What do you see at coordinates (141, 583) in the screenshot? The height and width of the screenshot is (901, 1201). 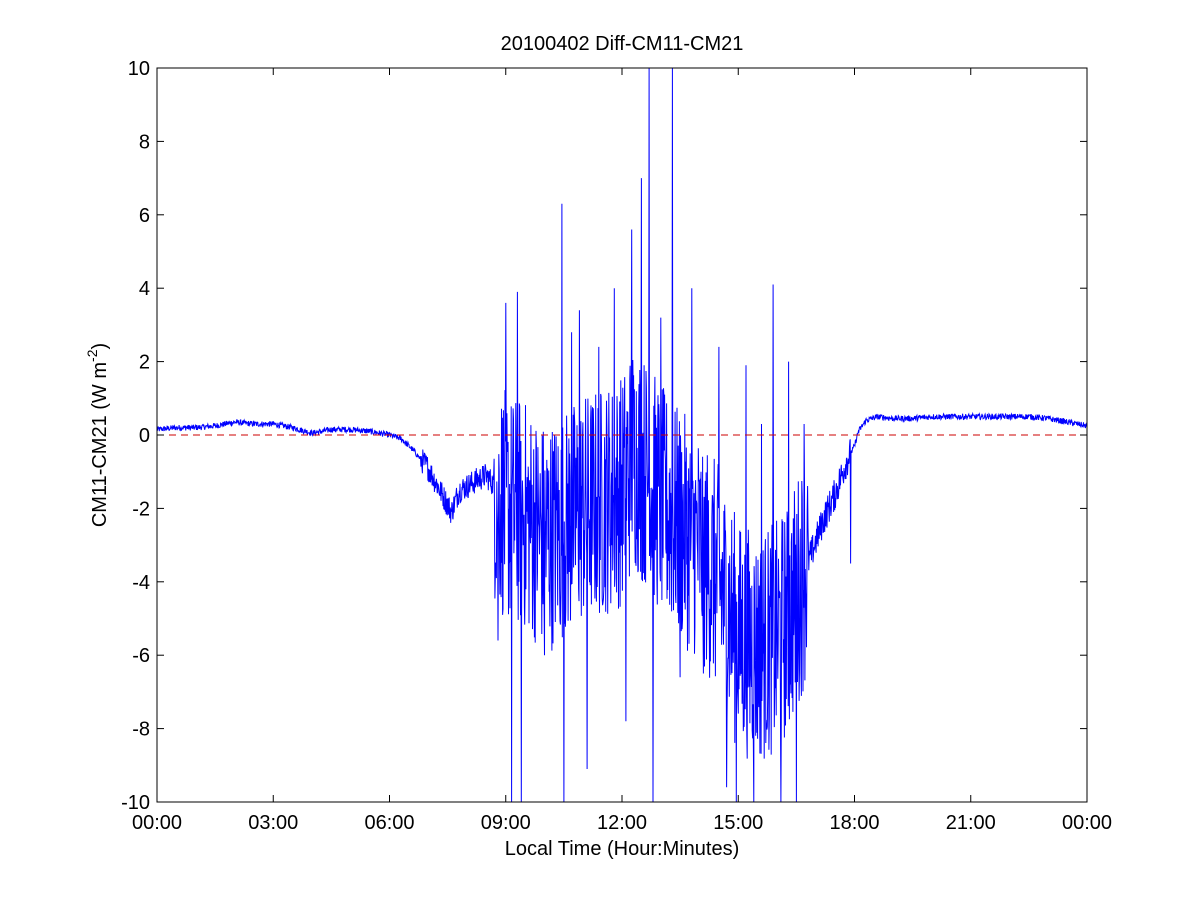 I see `y-tick-label: -4` at bounding box center [141, 583].